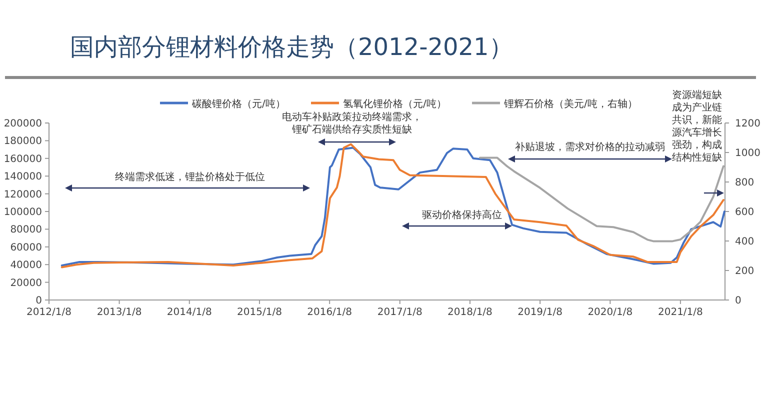 Image resolution: width=761 pixels, height=400 pixels. What do you see at coordinates (26, 266) in the screenshot?
I see `y-tick-label: 40000` at bounding box center [26, 266].